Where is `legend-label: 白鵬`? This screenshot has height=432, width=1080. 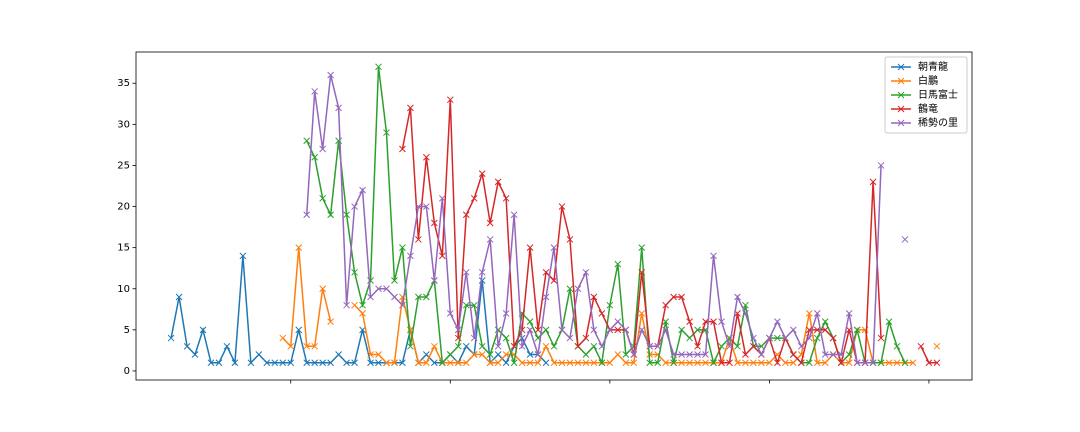 legend-label: 白鵬 is located at coordinates (928, 80).